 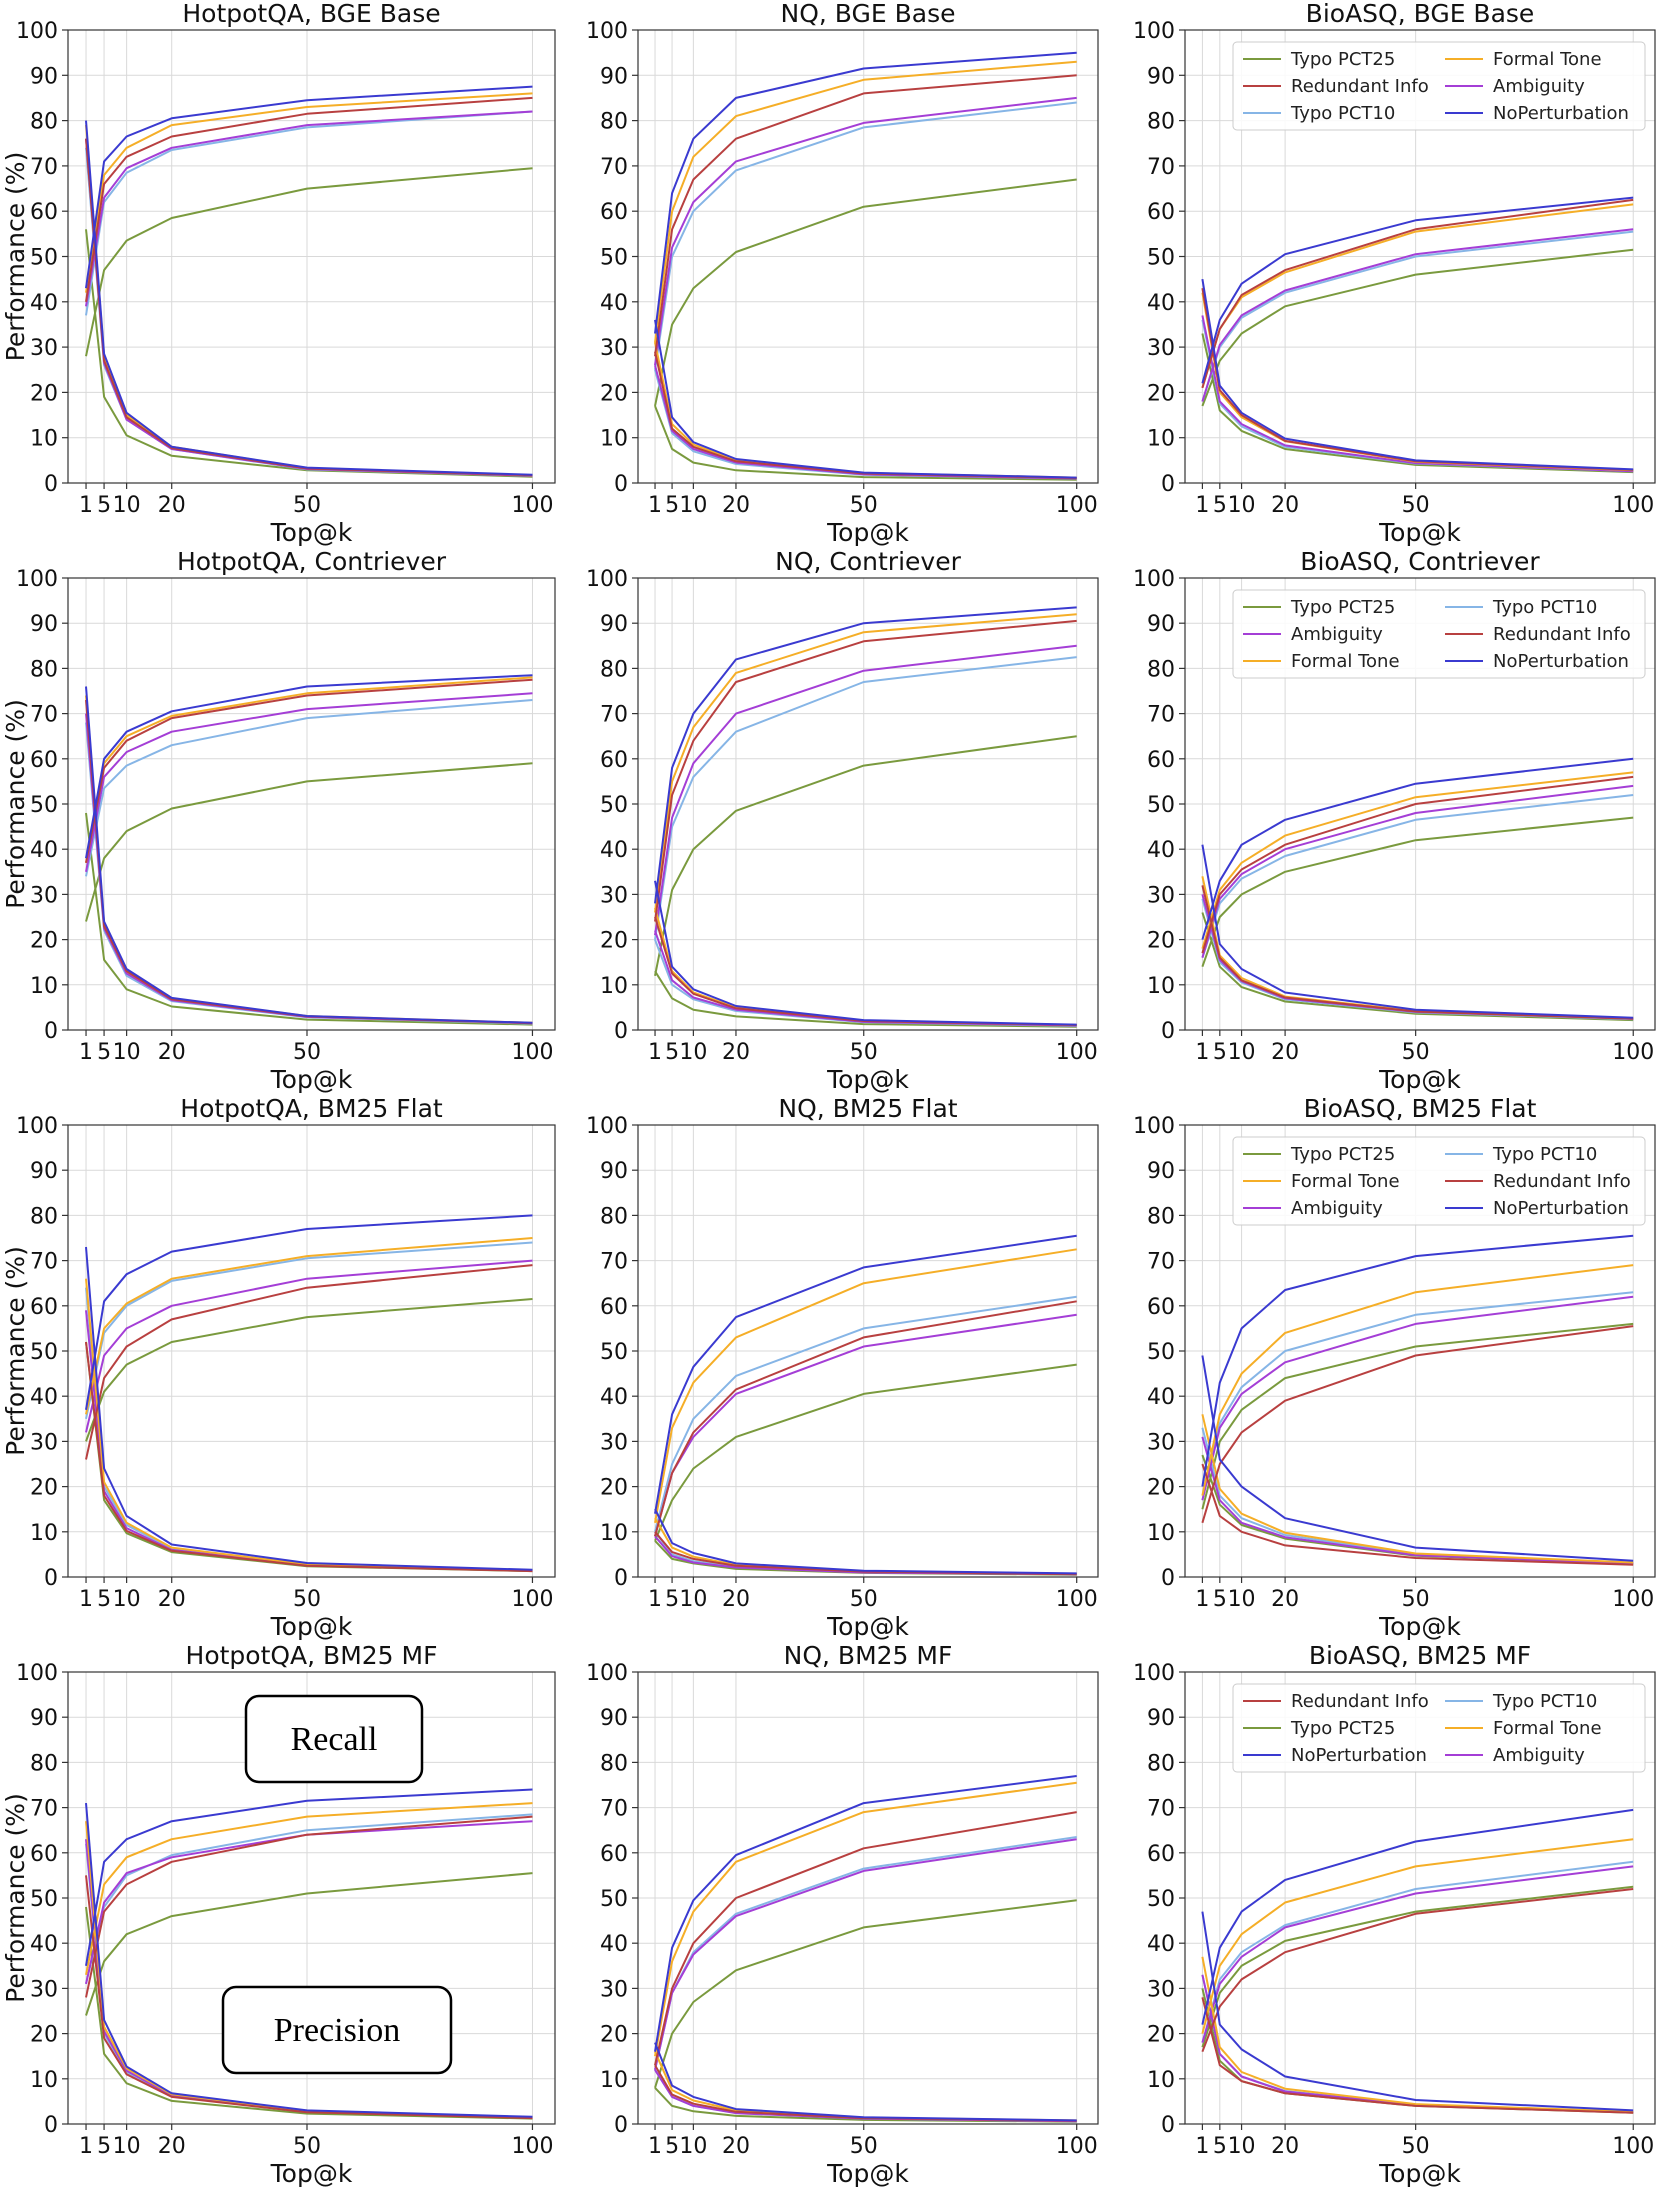 I want to click on series-formal-tone-precision-line, so click(x=309, y=301).